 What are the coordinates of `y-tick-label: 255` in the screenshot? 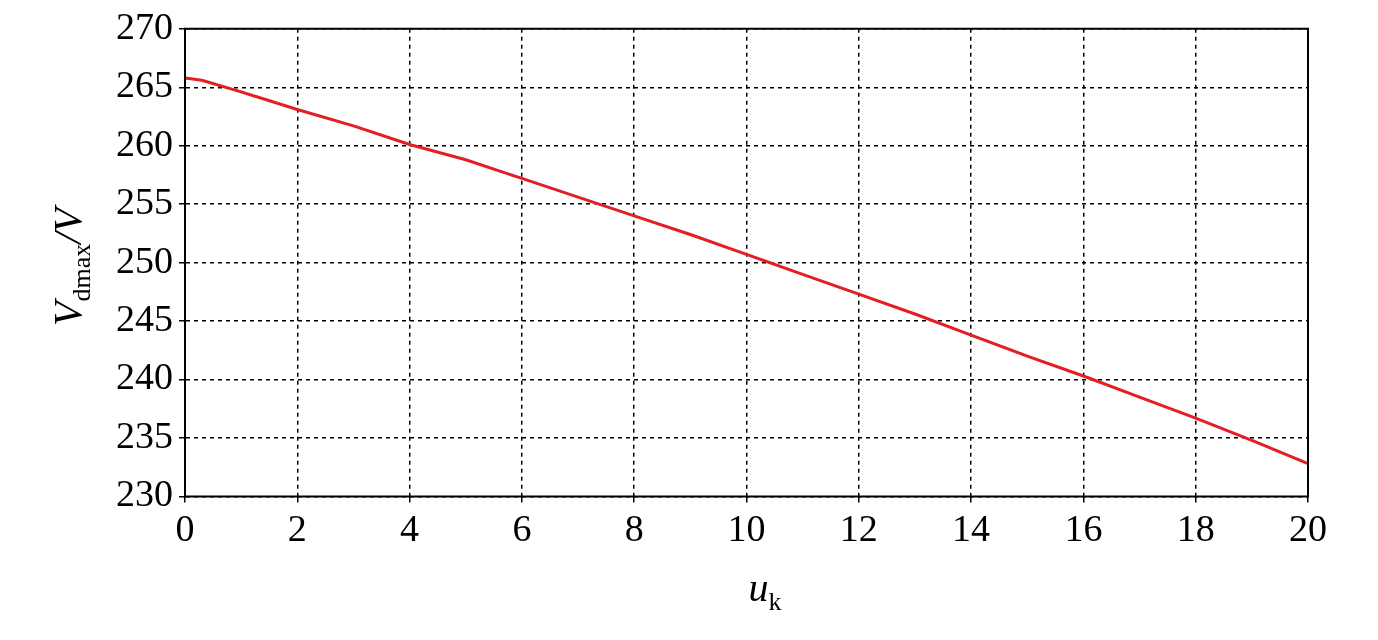 It's located at (144, 201).